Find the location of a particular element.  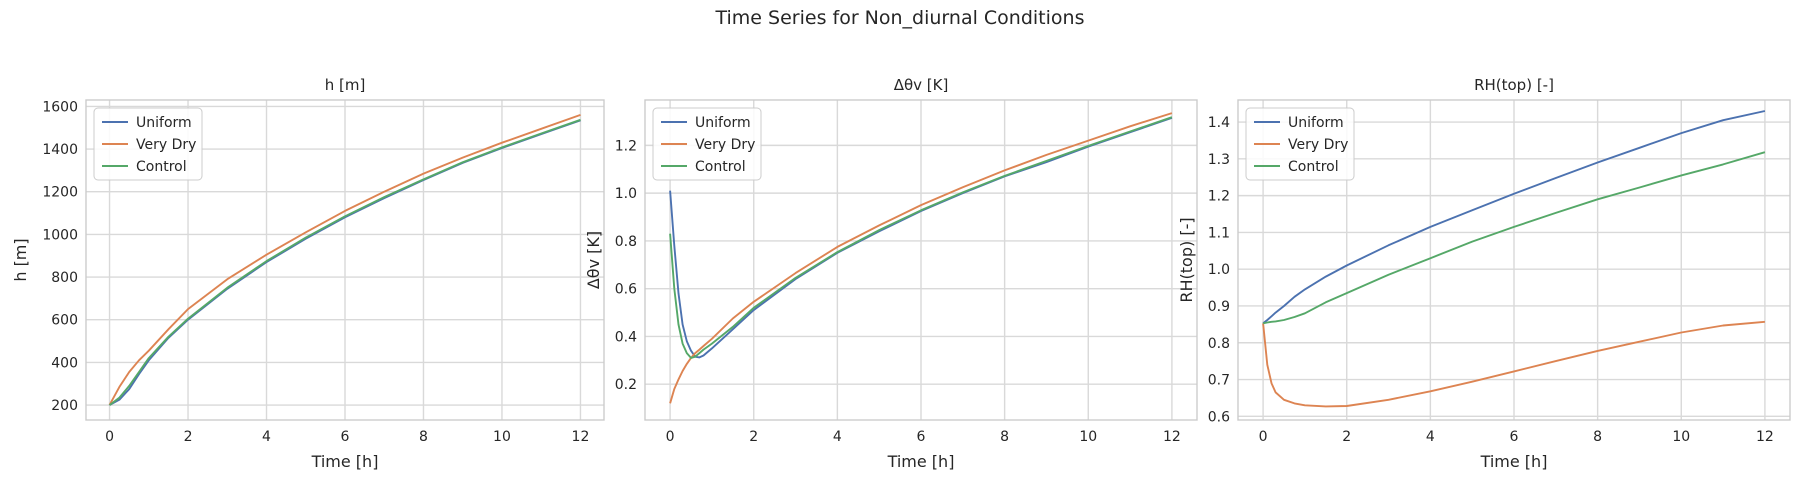

y-tick-label: 1.4 is located at coordinates (1219, 123).